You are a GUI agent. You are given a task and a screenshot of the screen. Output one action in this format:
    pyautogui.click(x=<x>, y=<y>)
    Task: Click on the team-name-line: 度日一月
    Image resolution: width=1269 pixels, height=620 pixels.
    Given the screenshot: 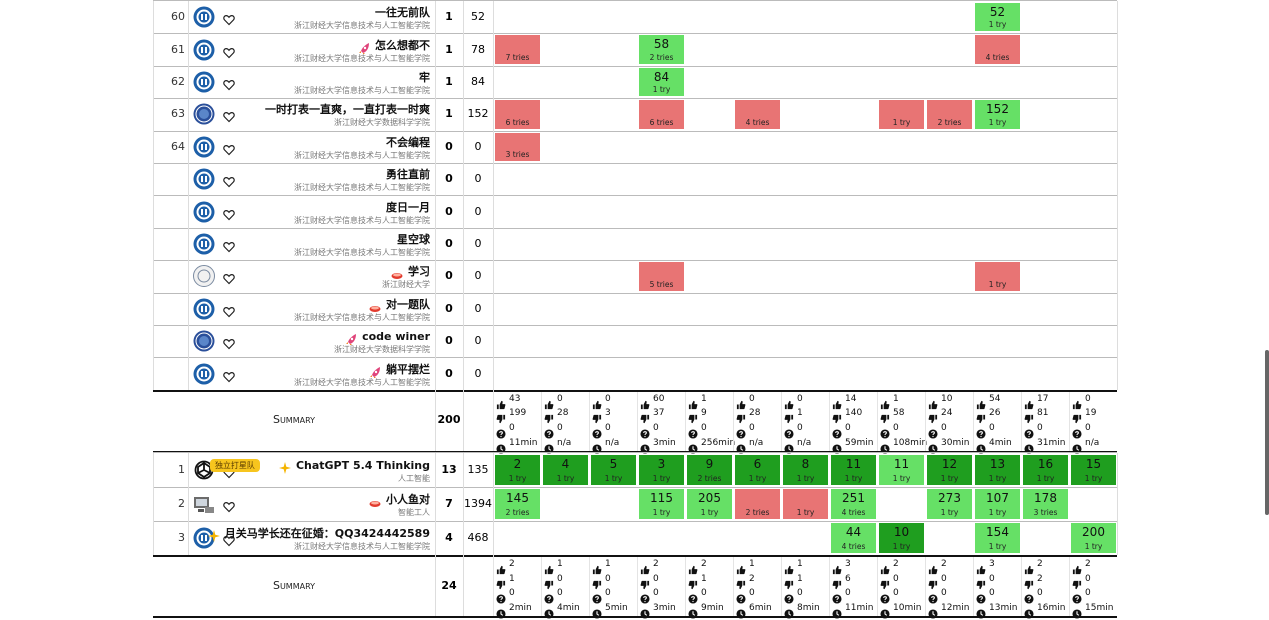 What is the action you would take?
    pyautogui.click(x=408, y=207)
    